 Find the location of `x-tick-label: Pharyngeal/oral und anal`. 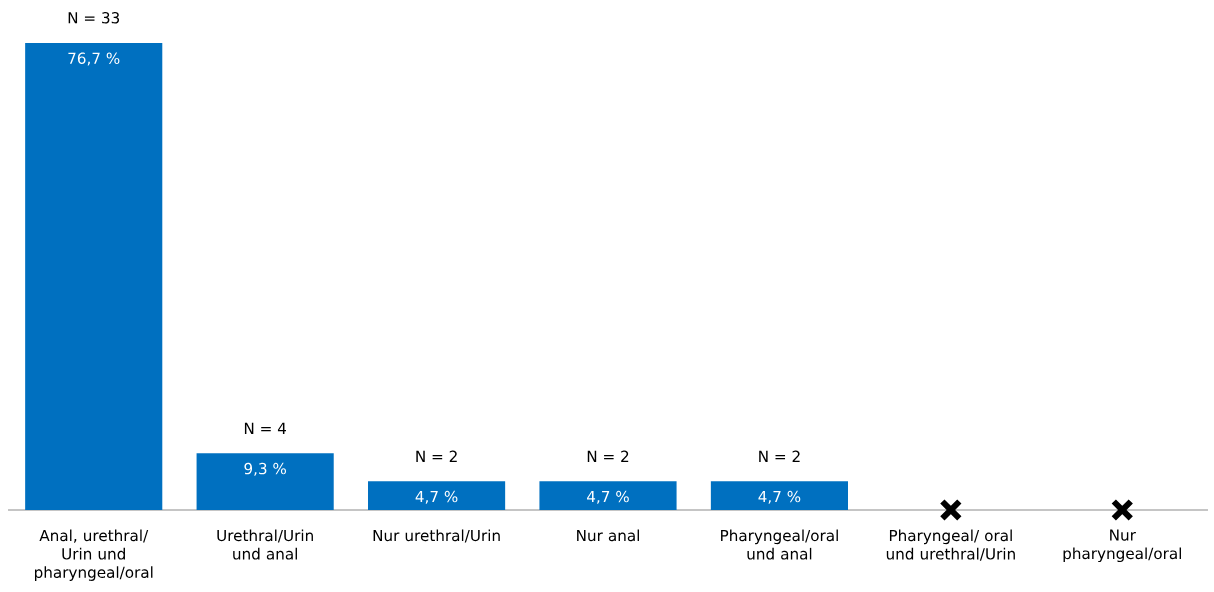

x-tick-label: Pharyngeal/oral und anal is located at coordinates (779, 544).